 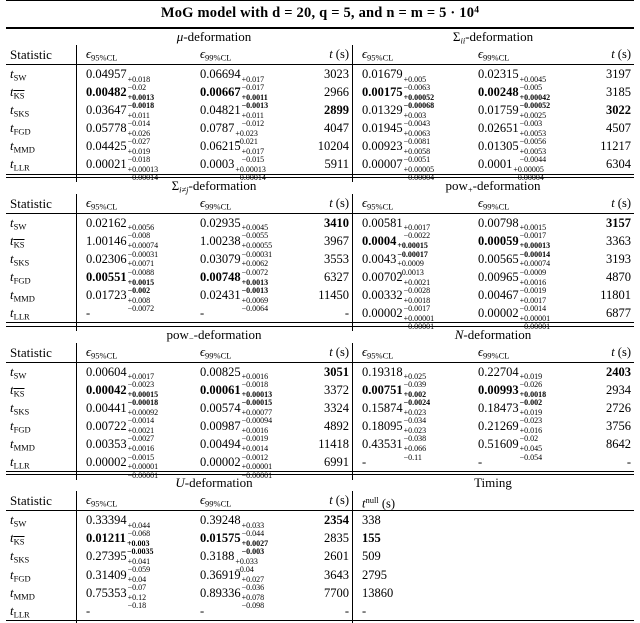 I want to click on uncertainty: +0.066 −0.11, so click(x=415, y=453).